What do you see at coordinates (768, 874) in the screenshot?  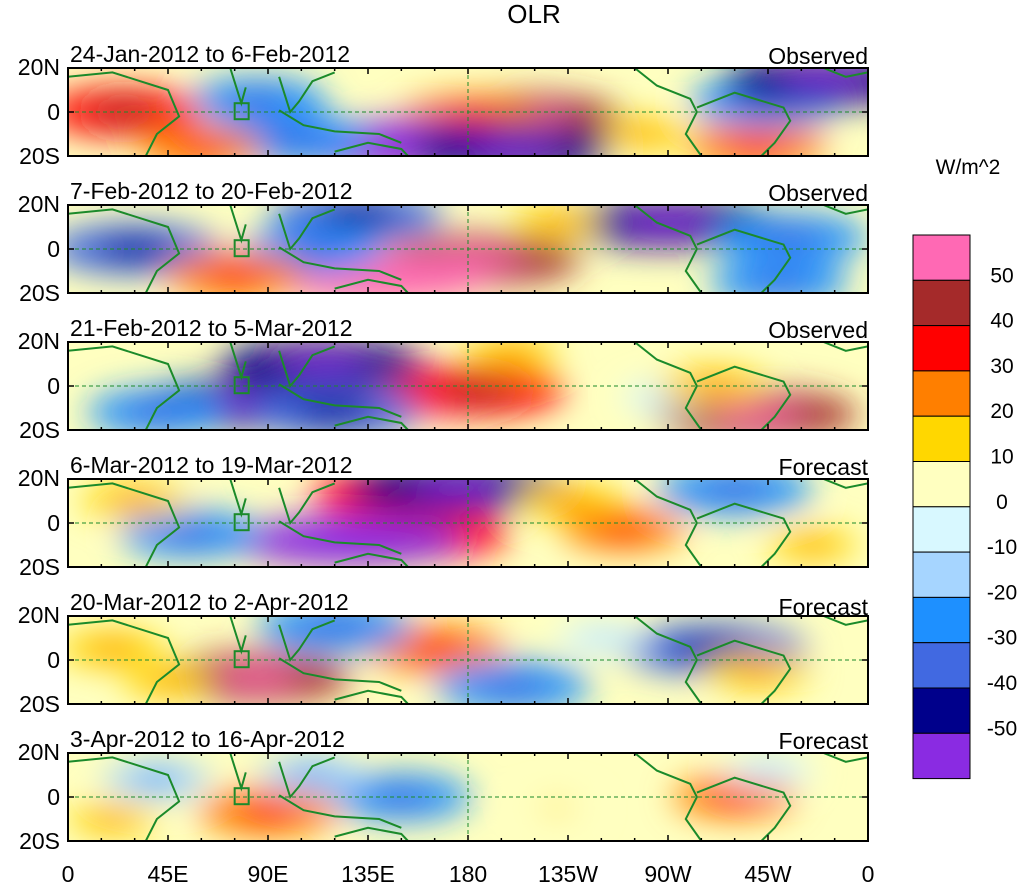 I see `lon-label: 45W` at bounding box center [768, 874].